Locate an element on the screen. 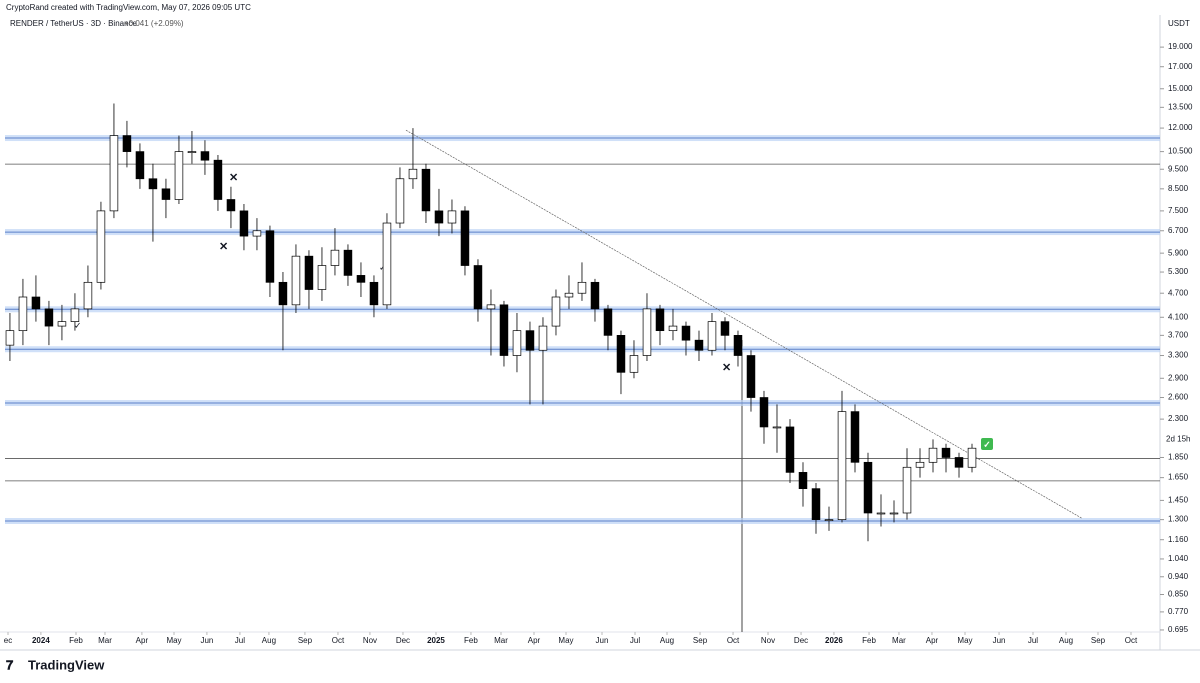 This screenshot has height=683, width=1200. y-tick-label: 2.900 is located at coordinates (1178, 377).